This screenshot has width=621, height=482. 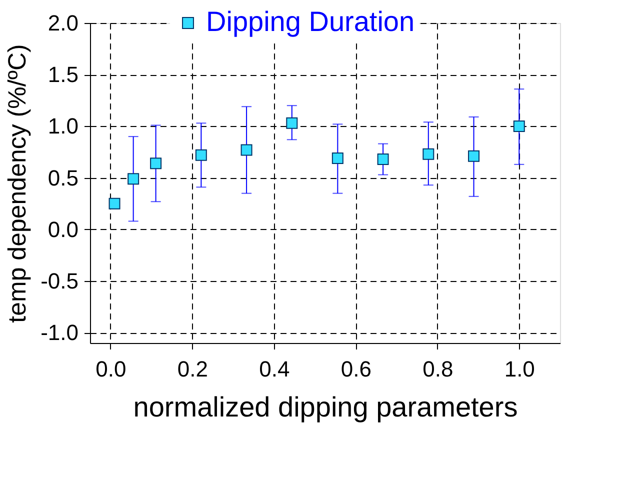 I want to click on x-tick-label: 0.0, so click(x=111, y=369).